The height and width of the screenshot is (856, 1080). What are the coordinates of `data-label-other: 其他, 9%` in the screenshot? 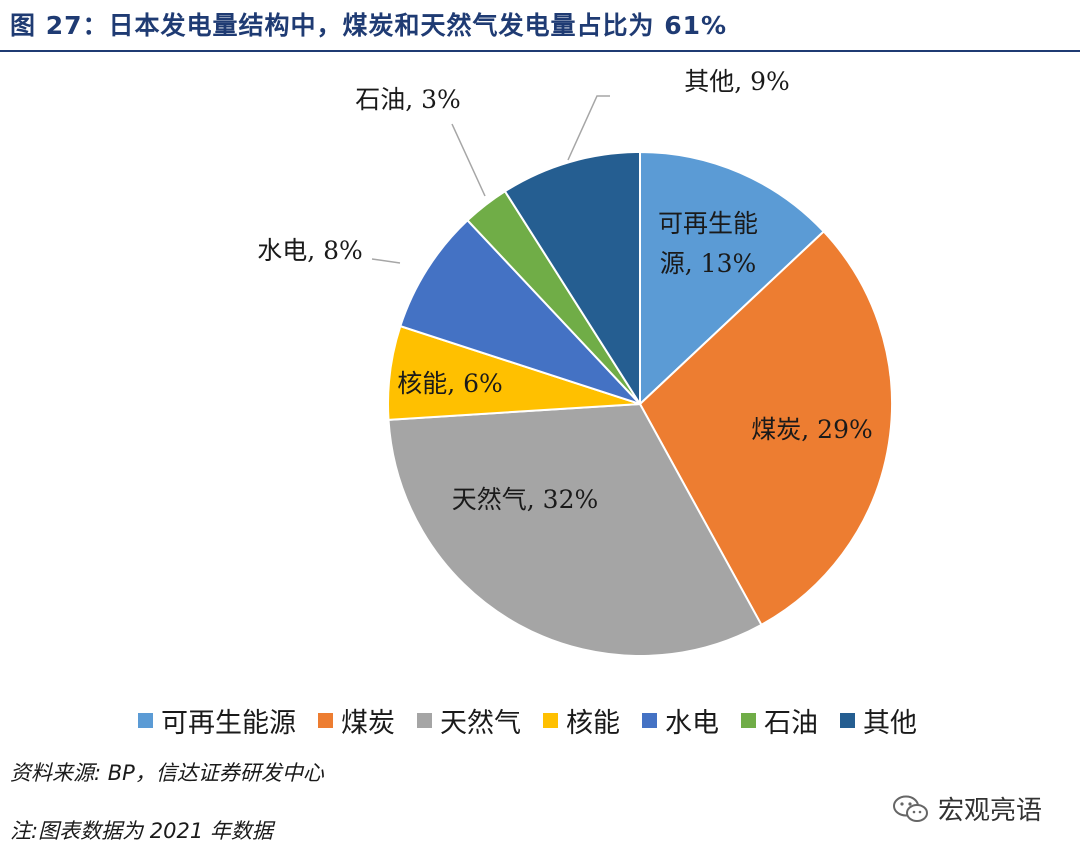 It's located at (737, 81).